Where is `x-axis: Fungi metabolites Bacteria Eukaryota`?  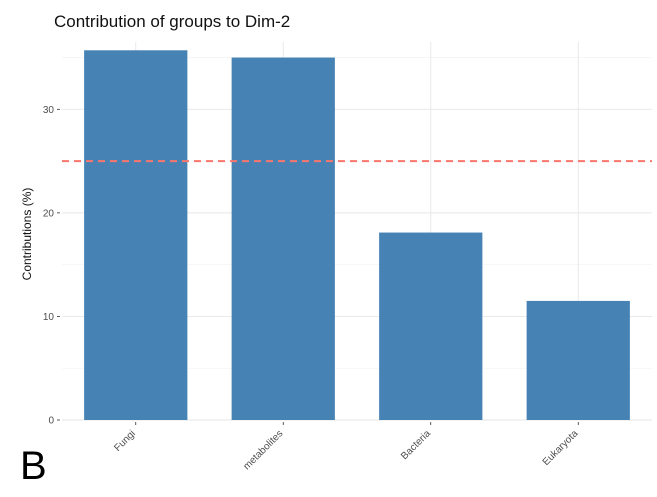 x-axis: Fungi metabolites Bacteria Eukaryota is located at coordinates (346, 447).